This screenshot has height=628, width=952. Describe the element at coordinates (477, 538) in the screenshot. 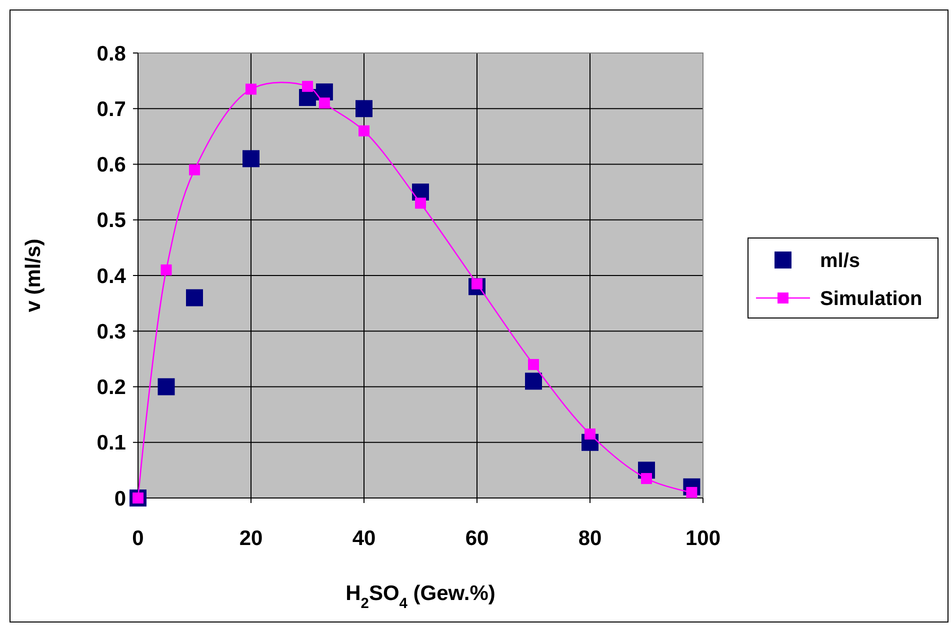

I see `x-tick-label: 60` at that location.